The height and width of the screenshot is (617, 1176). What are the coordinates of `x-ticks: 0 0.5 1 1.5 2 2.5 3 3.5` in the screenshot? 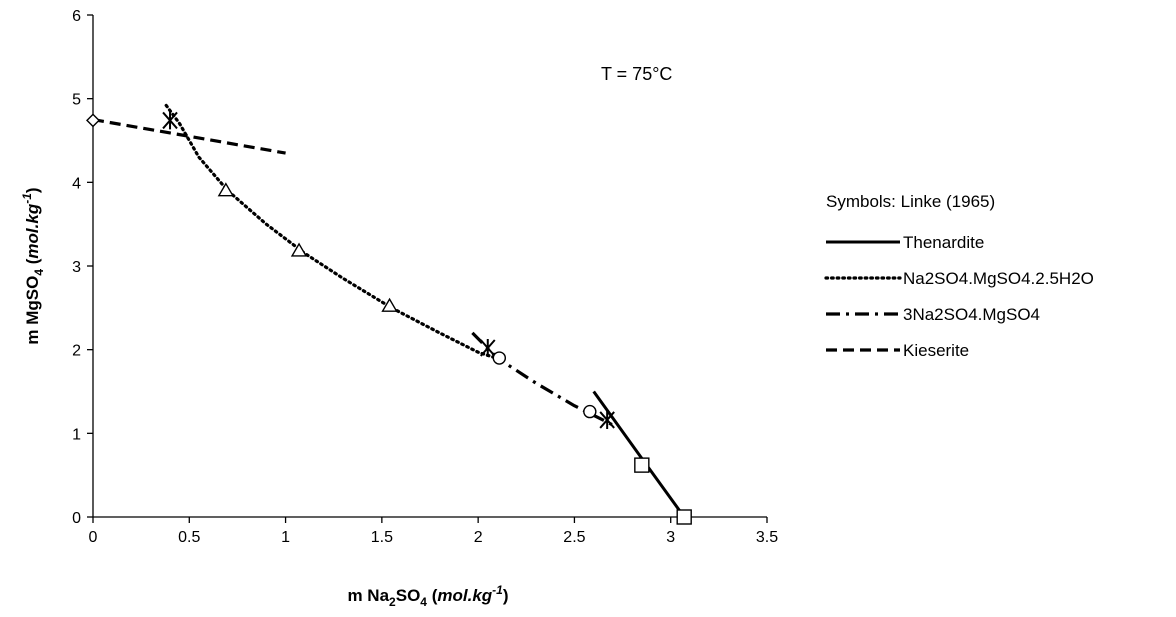 It's located at (433, 531).